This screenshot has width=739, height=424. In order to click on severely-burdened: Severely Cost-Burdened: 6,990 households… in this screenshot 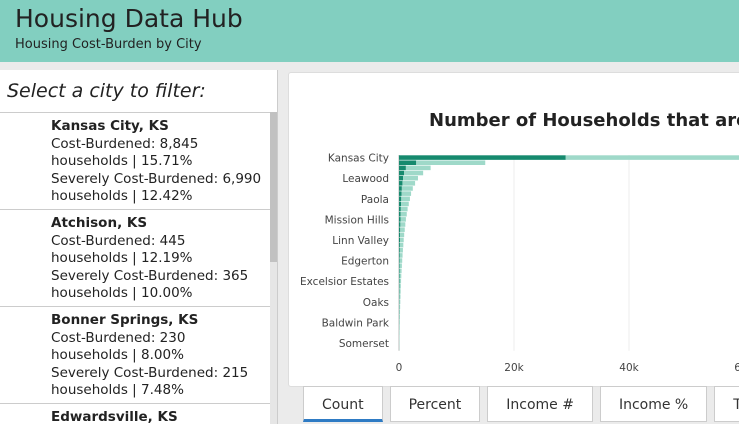, I will do `click(156, 187)`.